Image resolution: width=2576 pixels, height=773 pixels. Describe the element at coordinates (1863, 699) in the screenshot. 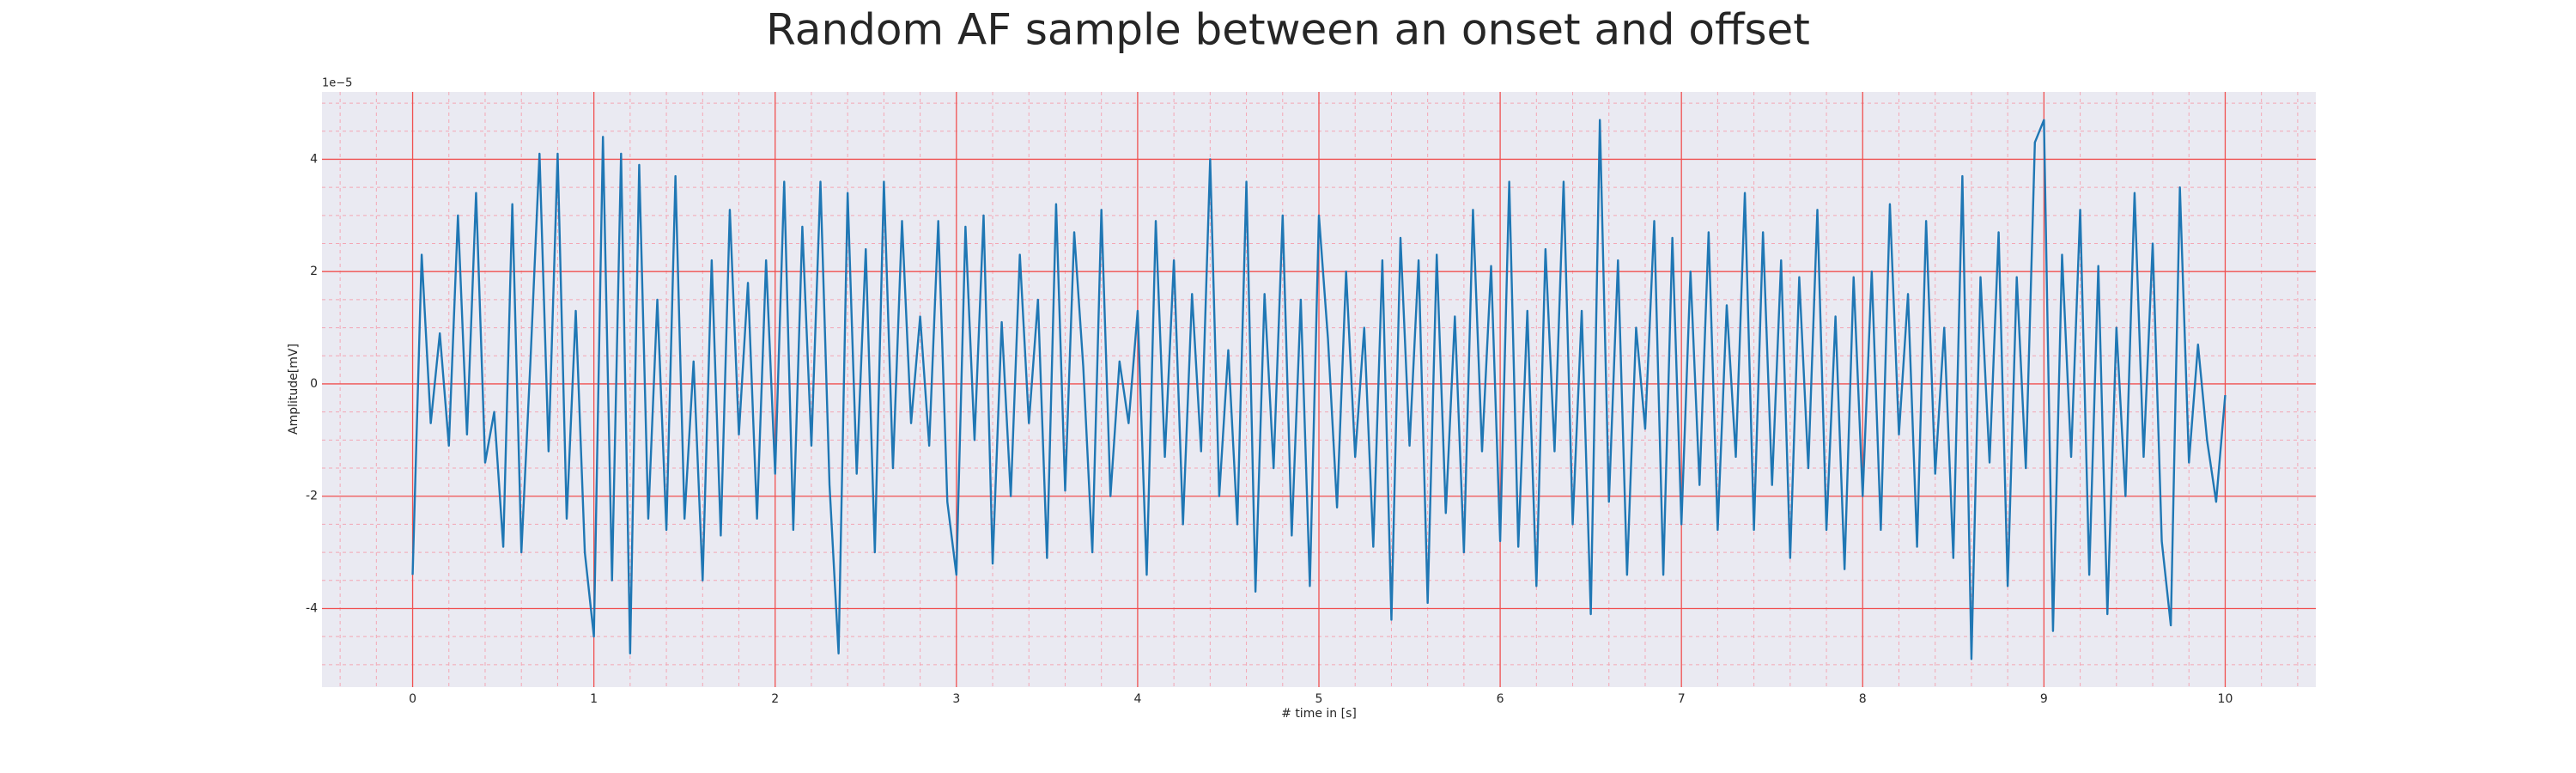

I see `x-tick-label: 8` at that location.